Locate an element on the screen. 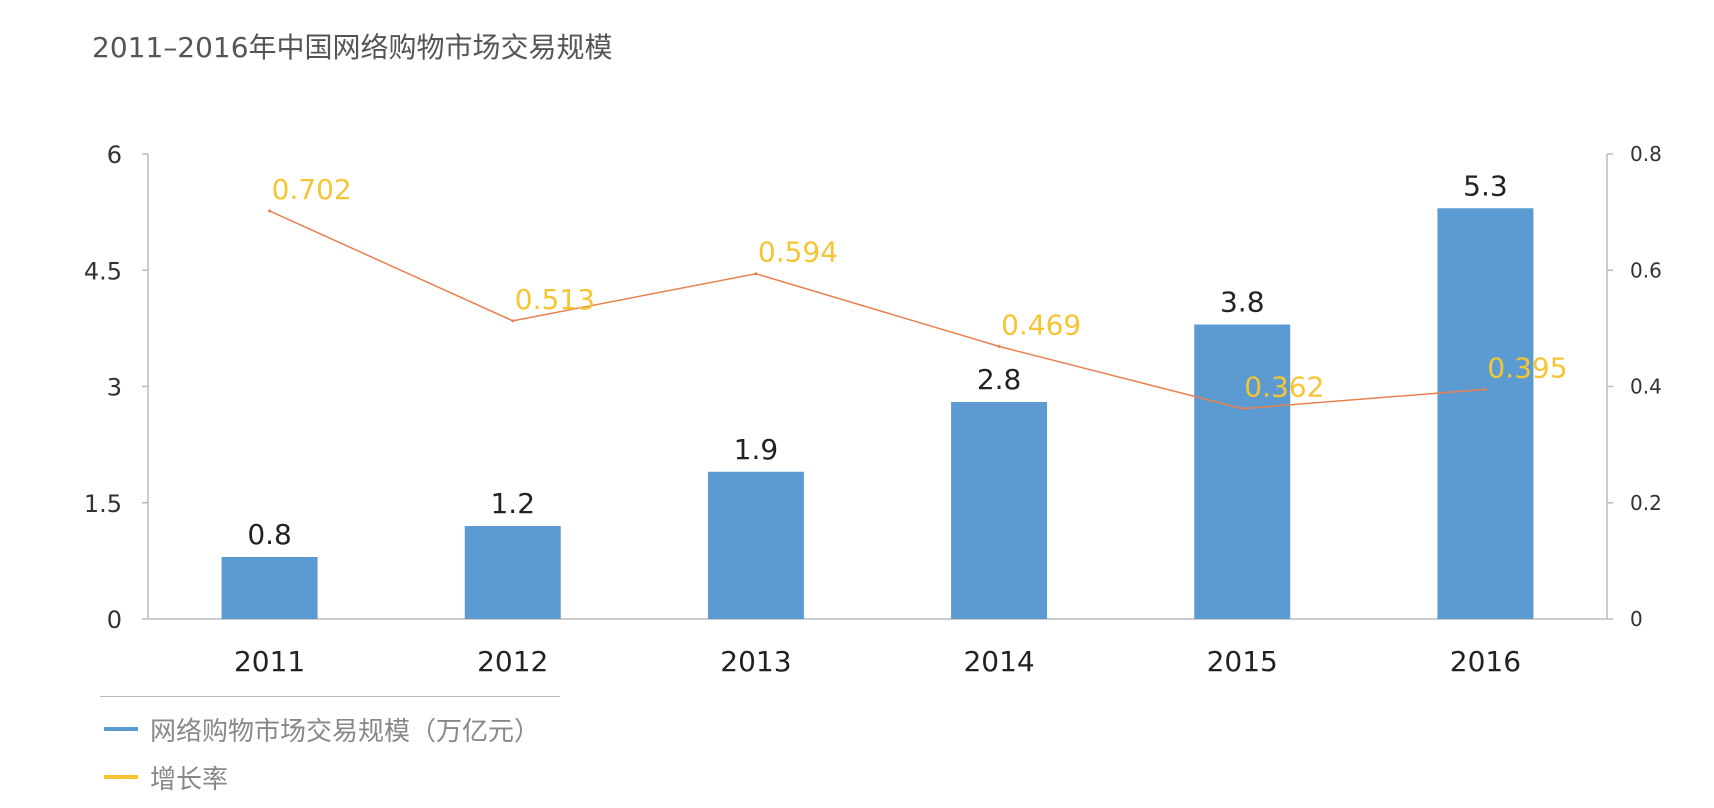 Image resolution: width=1714 pixels, height=808 pixels. y-tick-right-label: 0.4 is located at coordinates (1646, 387).